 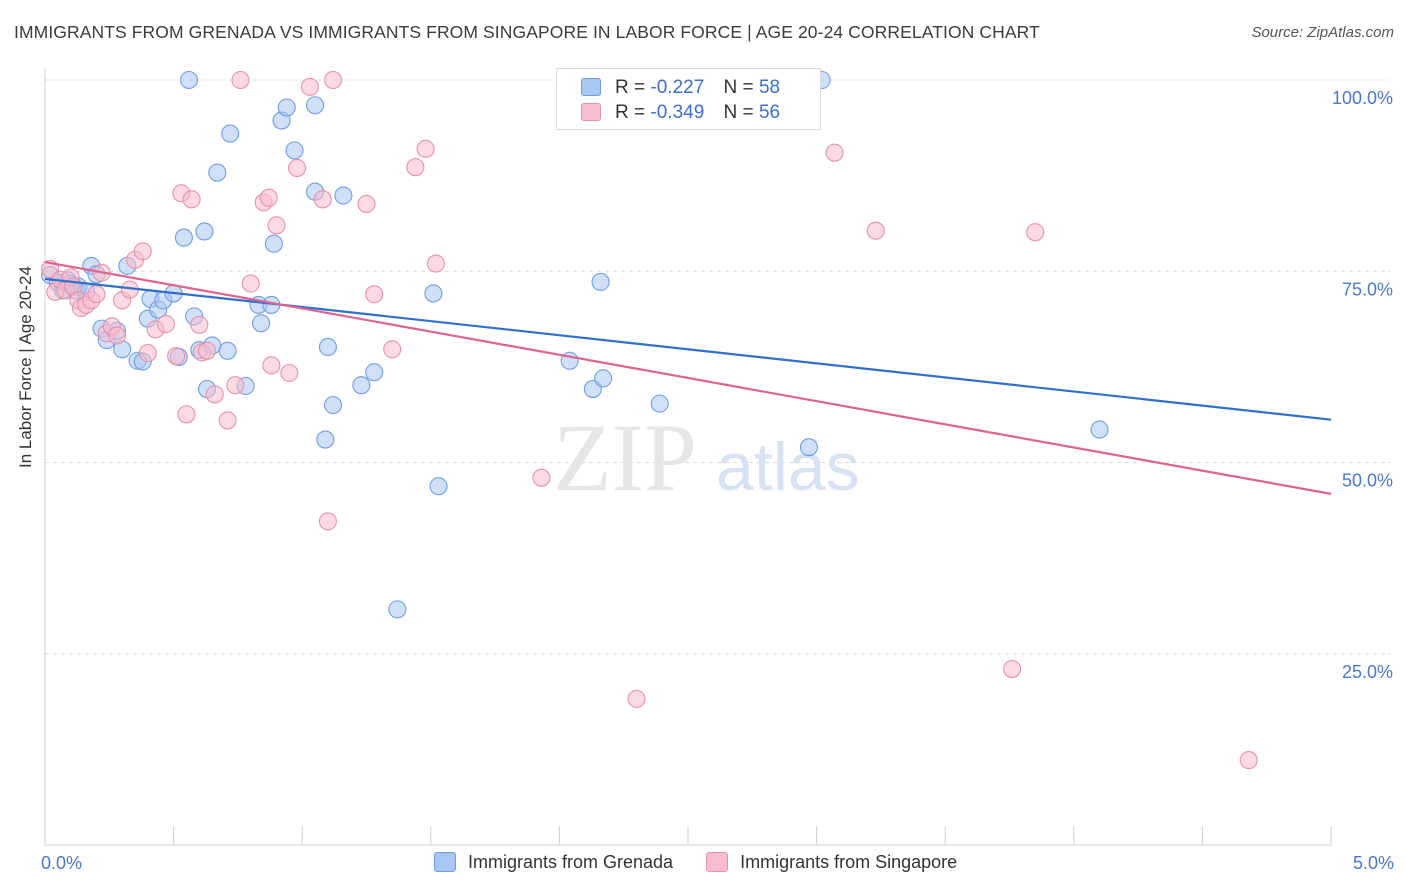 I want to click on legend-row-singapore: R = -0.349 N = 56, so click(x=680, y=114).